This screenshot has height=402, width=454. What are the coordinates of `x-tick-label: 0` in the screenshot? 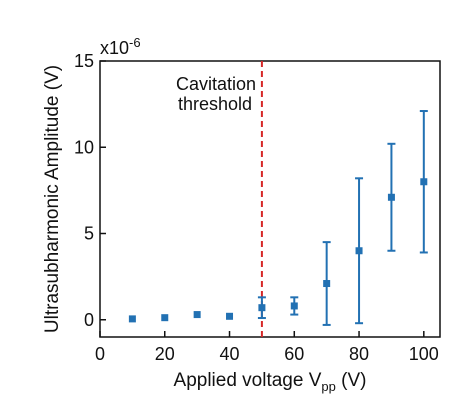 It's located at (100, 354).